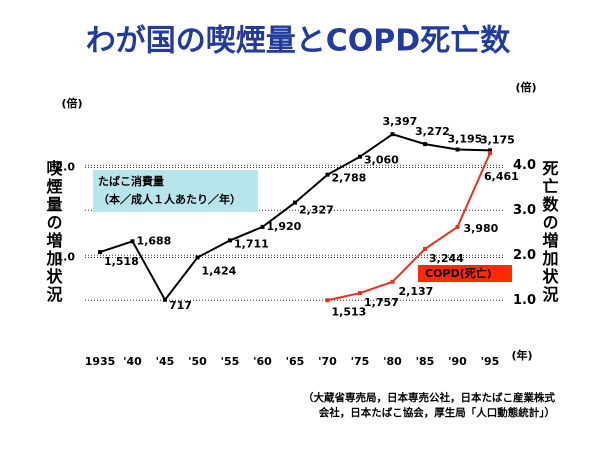 The image size is (597, 452). Describe the element at coordinates (524, 210) in the screenshot. I see `y2-tick-label: 3.0` at that location.